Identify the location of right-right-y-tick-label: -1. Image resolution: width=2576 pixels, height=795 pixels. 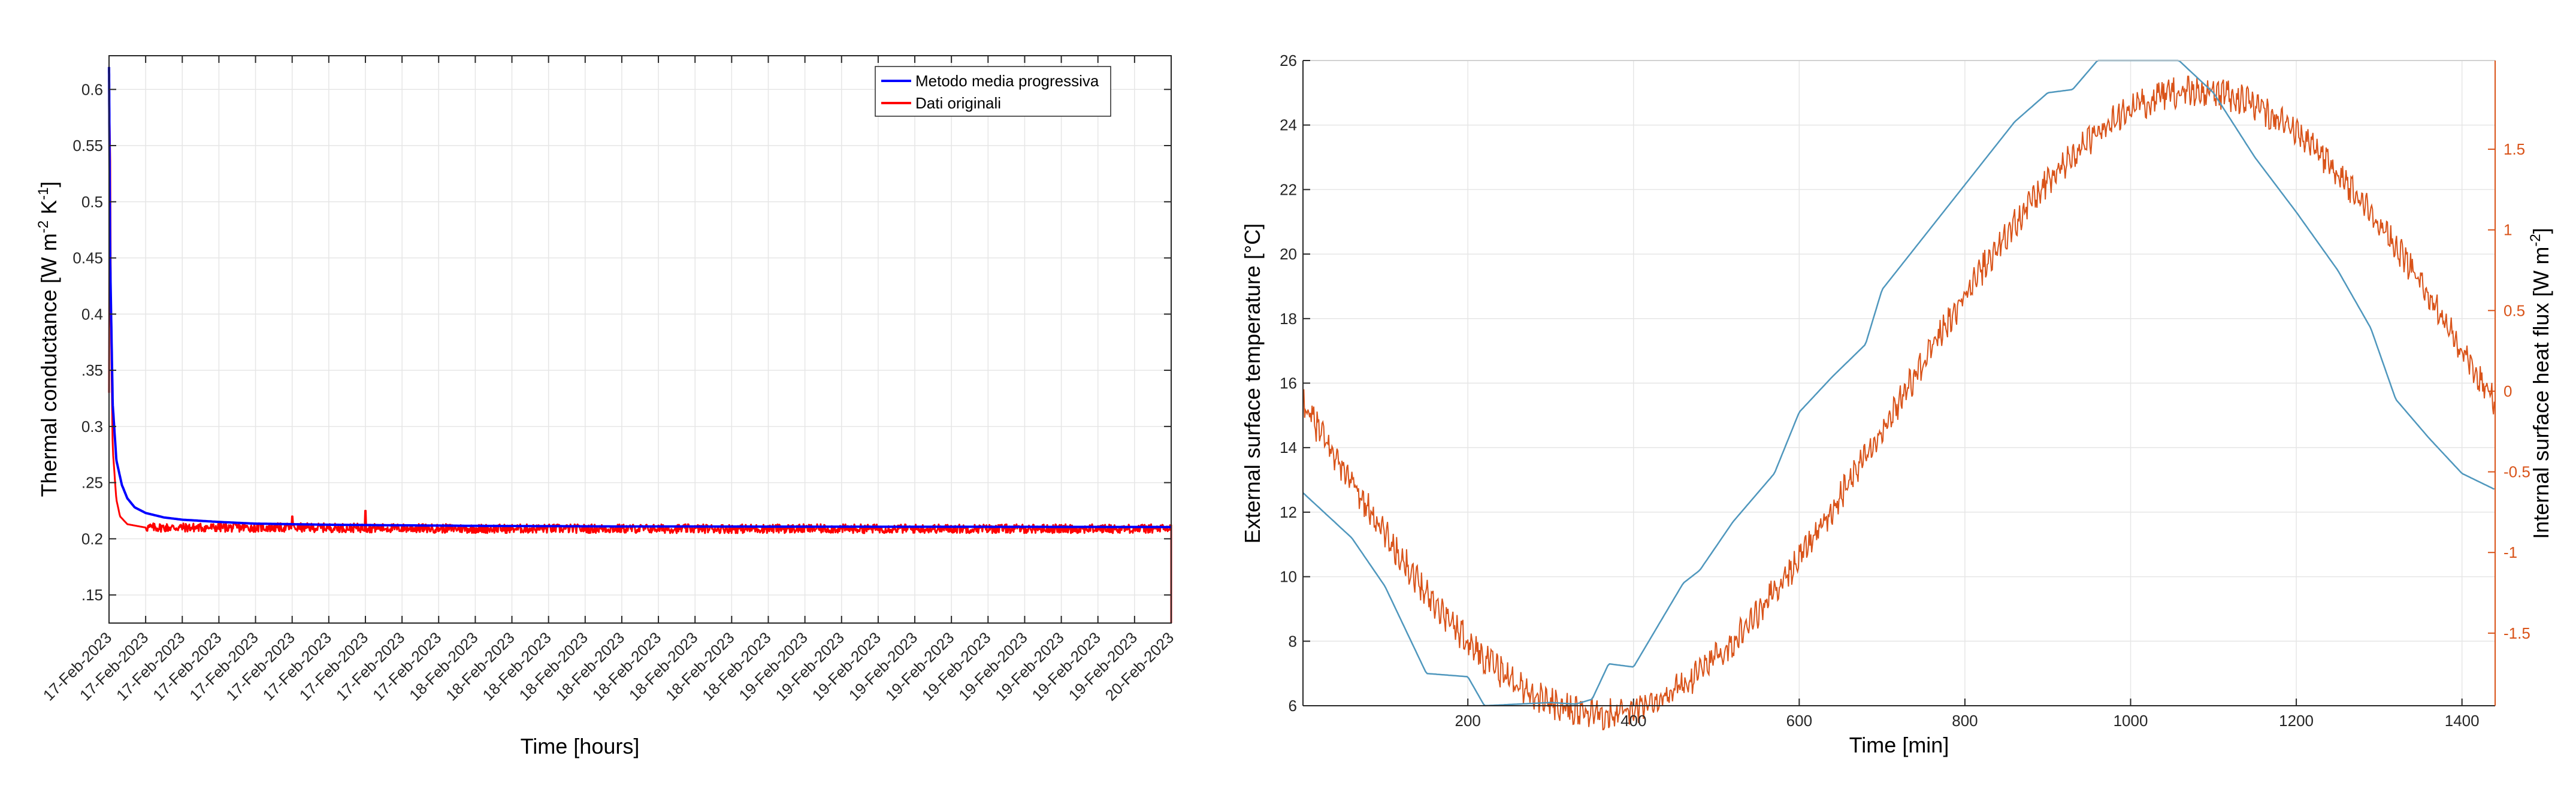
(2510, 552).